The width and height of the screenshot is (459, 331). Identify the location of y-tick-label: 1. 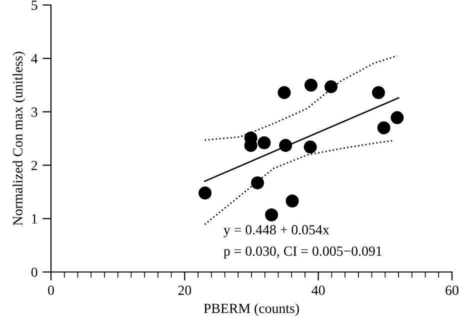
(34, 219).